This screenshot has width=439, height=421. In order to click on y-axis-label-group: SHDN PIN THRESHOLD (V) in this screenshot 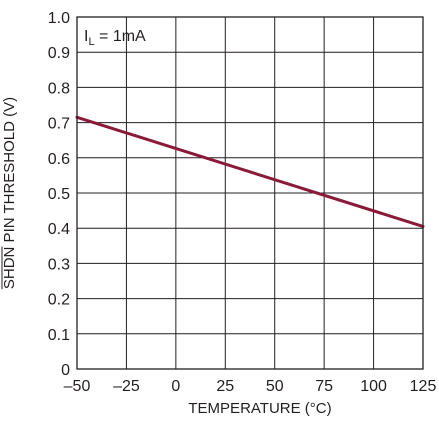, I will do `click(9, 193)`.